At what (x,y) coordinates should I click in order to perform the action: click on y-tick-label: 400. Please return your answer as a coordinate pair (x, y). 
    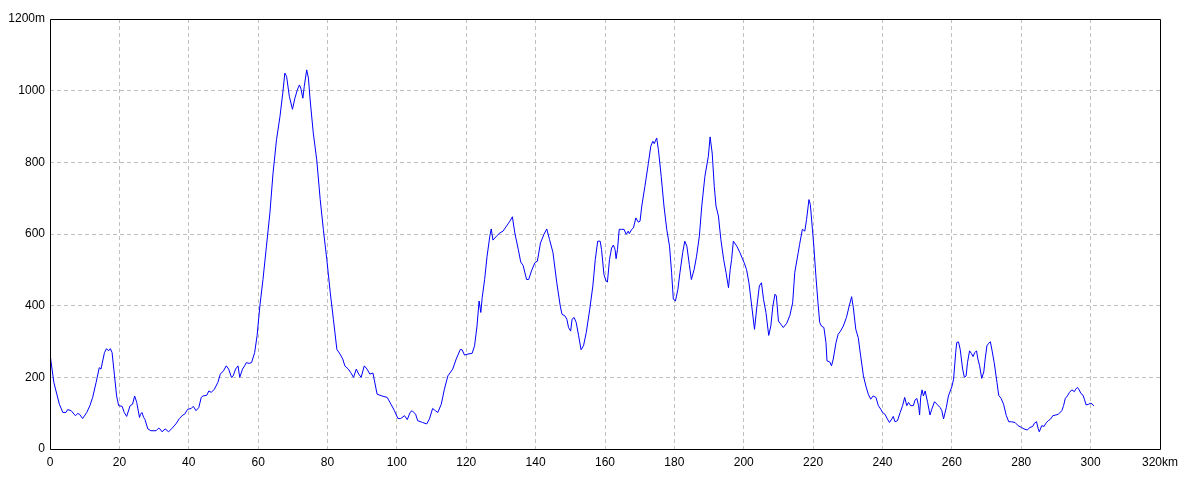
    Looking at the image, I should click on (35, 304).